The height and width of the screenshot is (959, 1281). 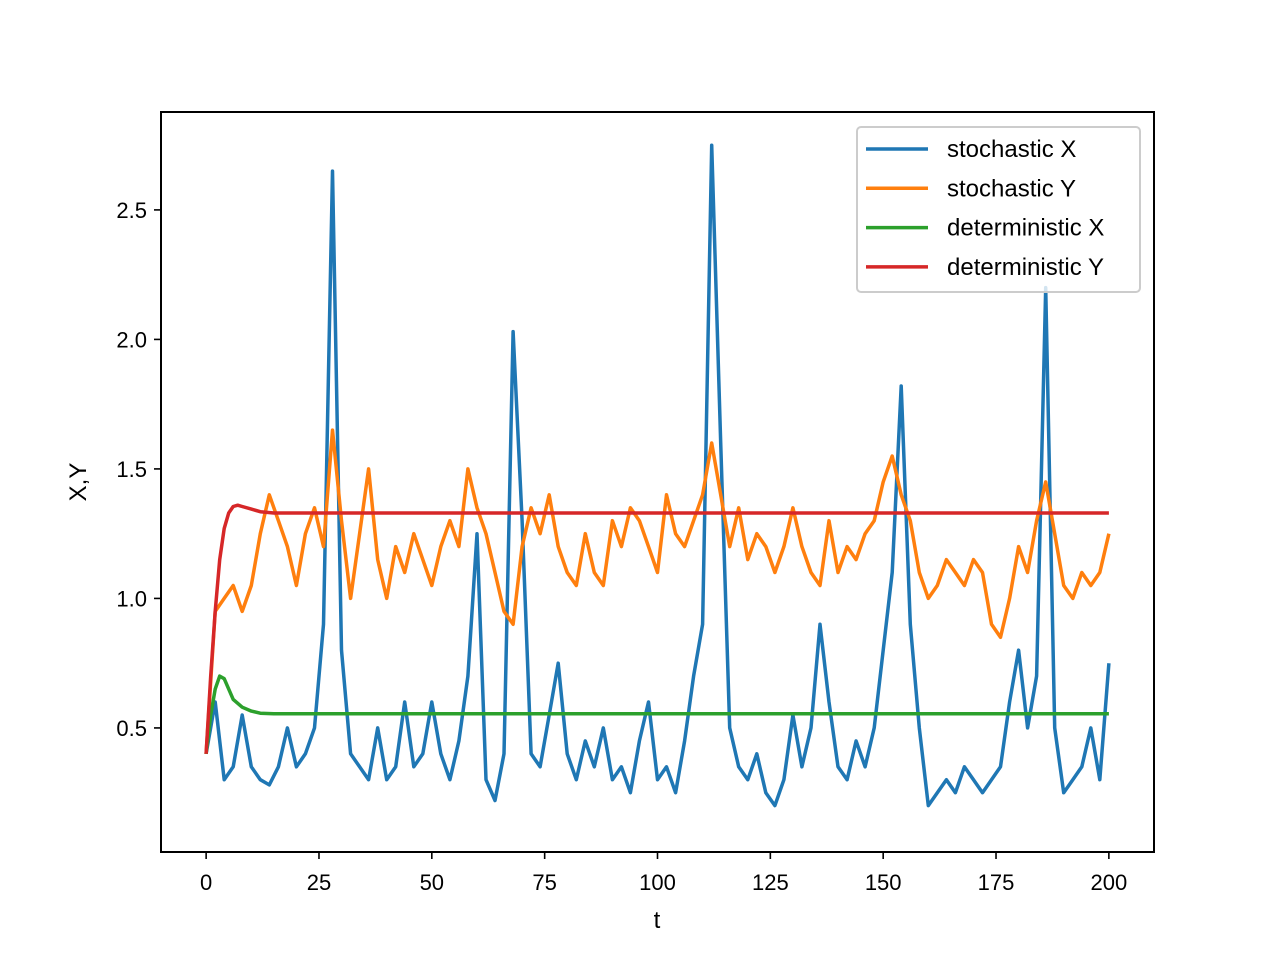 I want to click on y-tick-label: 1.0, so click(x=131, y=598).